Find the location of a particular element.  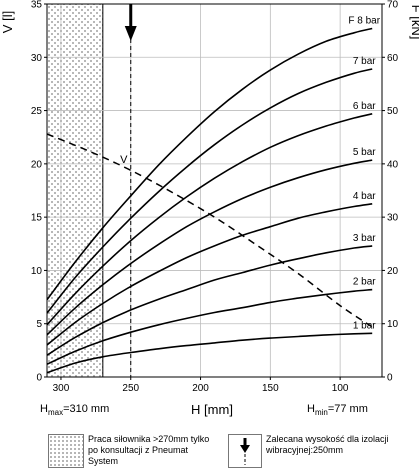

series-label-1: 1 bar is located at coordinates (364, 325).